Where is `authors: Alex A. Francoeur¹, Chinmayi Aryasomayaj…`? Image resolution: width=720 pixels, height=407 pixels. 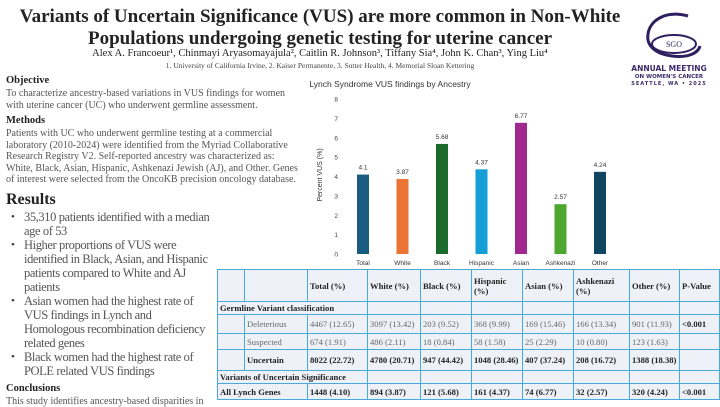
authors: Alex A. Francoeur¹, Chinmayi Aryasomayaj… is located at coordinates (320, 53).